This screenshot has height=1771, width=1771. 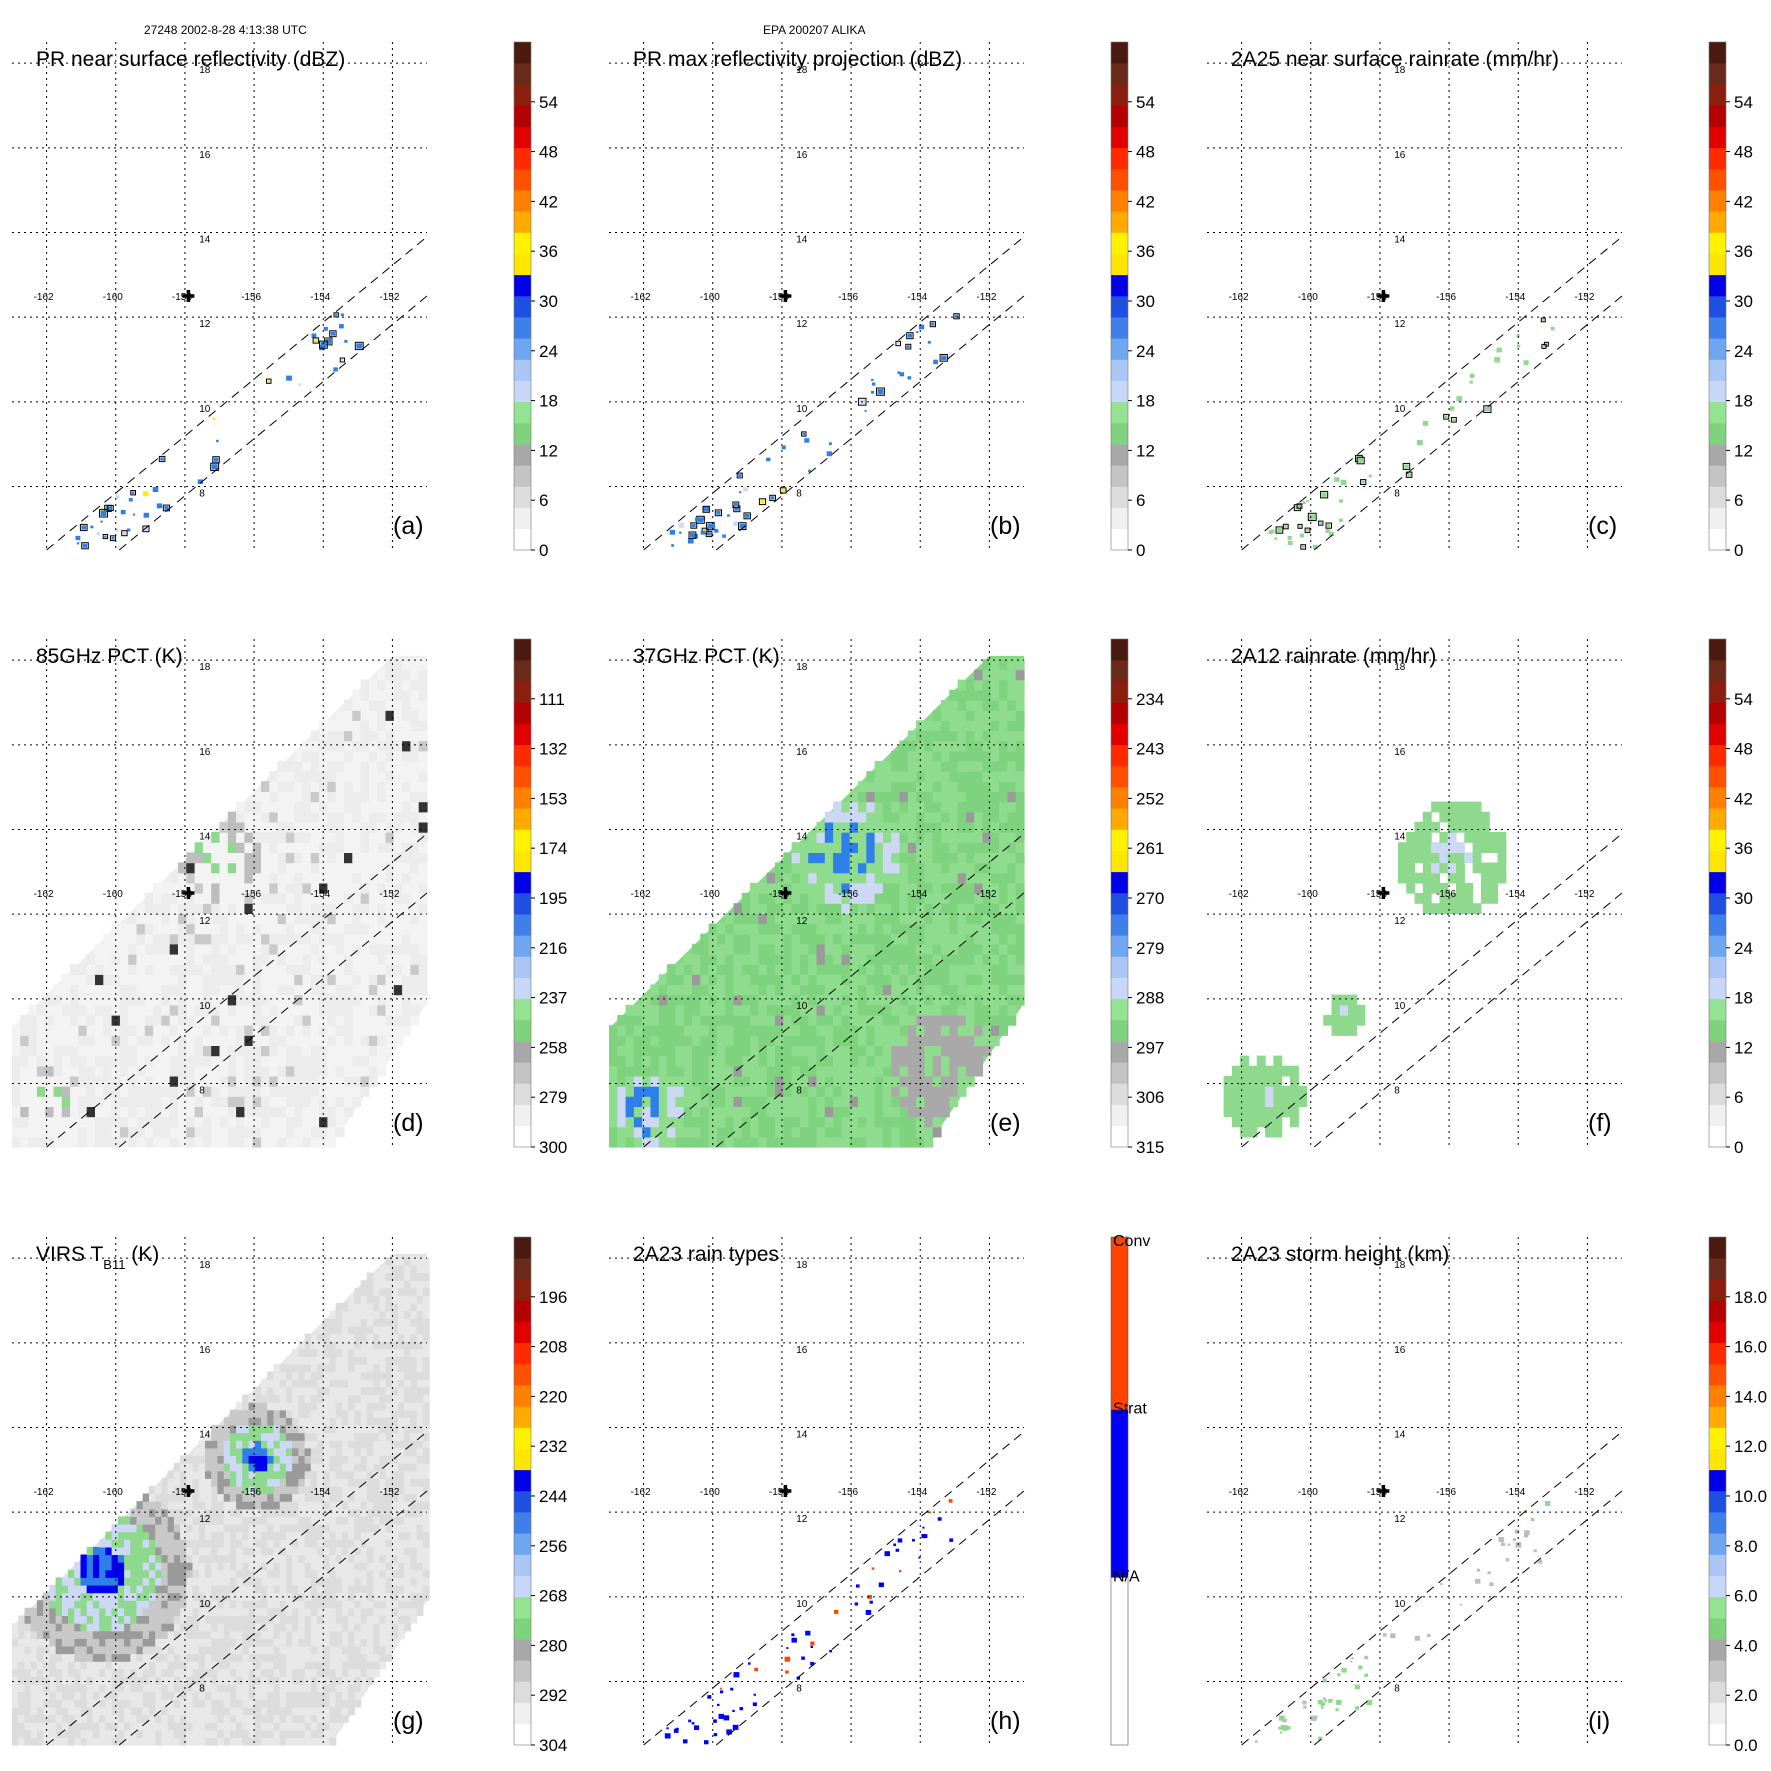 I want to click on map-grid, so click(x=816, y=296).